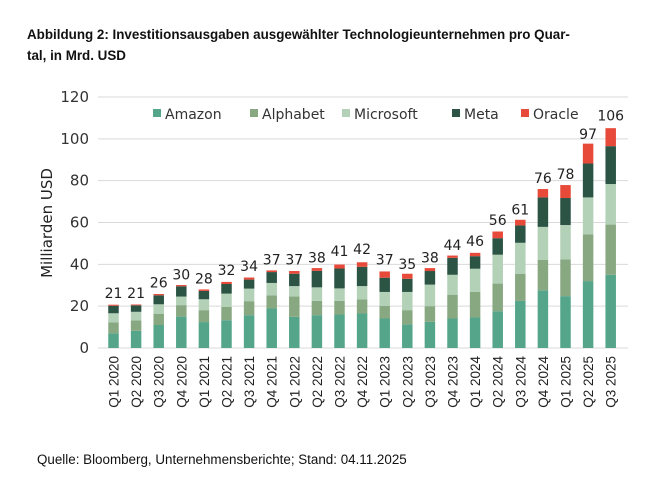  I want to click on total-label: 42, so click(362, 250).